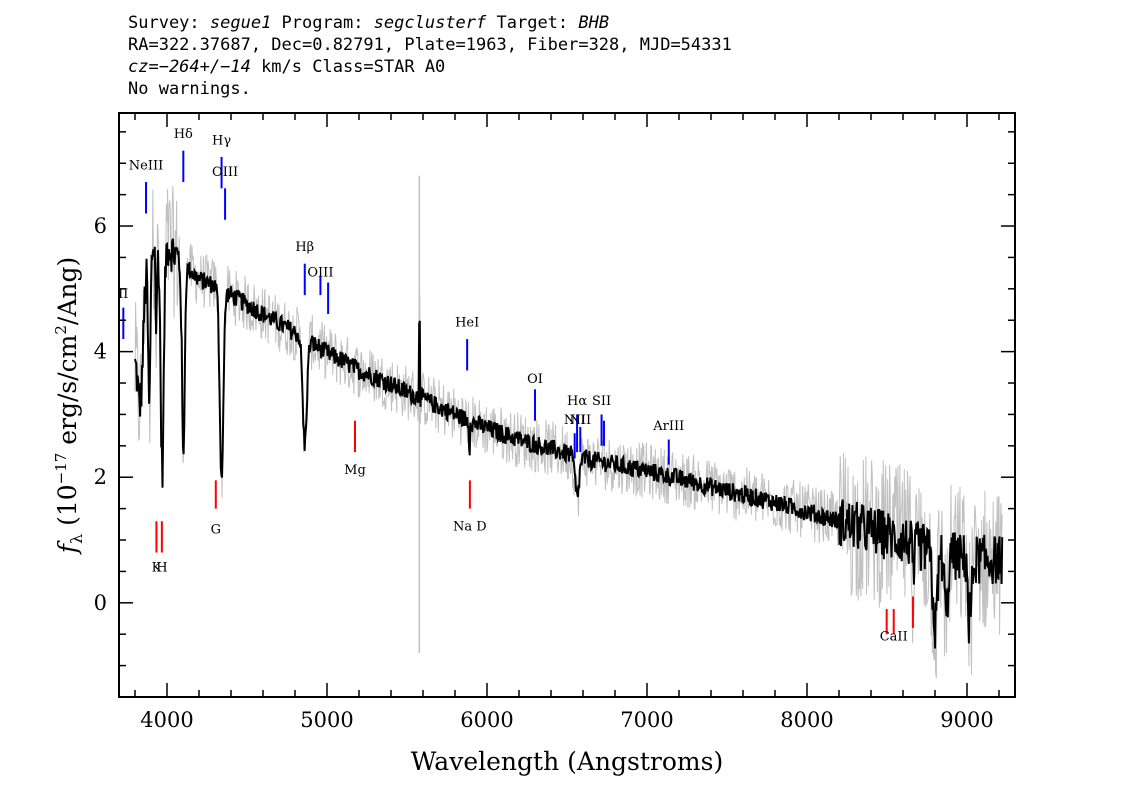  What do you see at coordinates (668, 426) in the screenshot?
I see `emission-line-label: ArIII` at bounding box center [668, 426].